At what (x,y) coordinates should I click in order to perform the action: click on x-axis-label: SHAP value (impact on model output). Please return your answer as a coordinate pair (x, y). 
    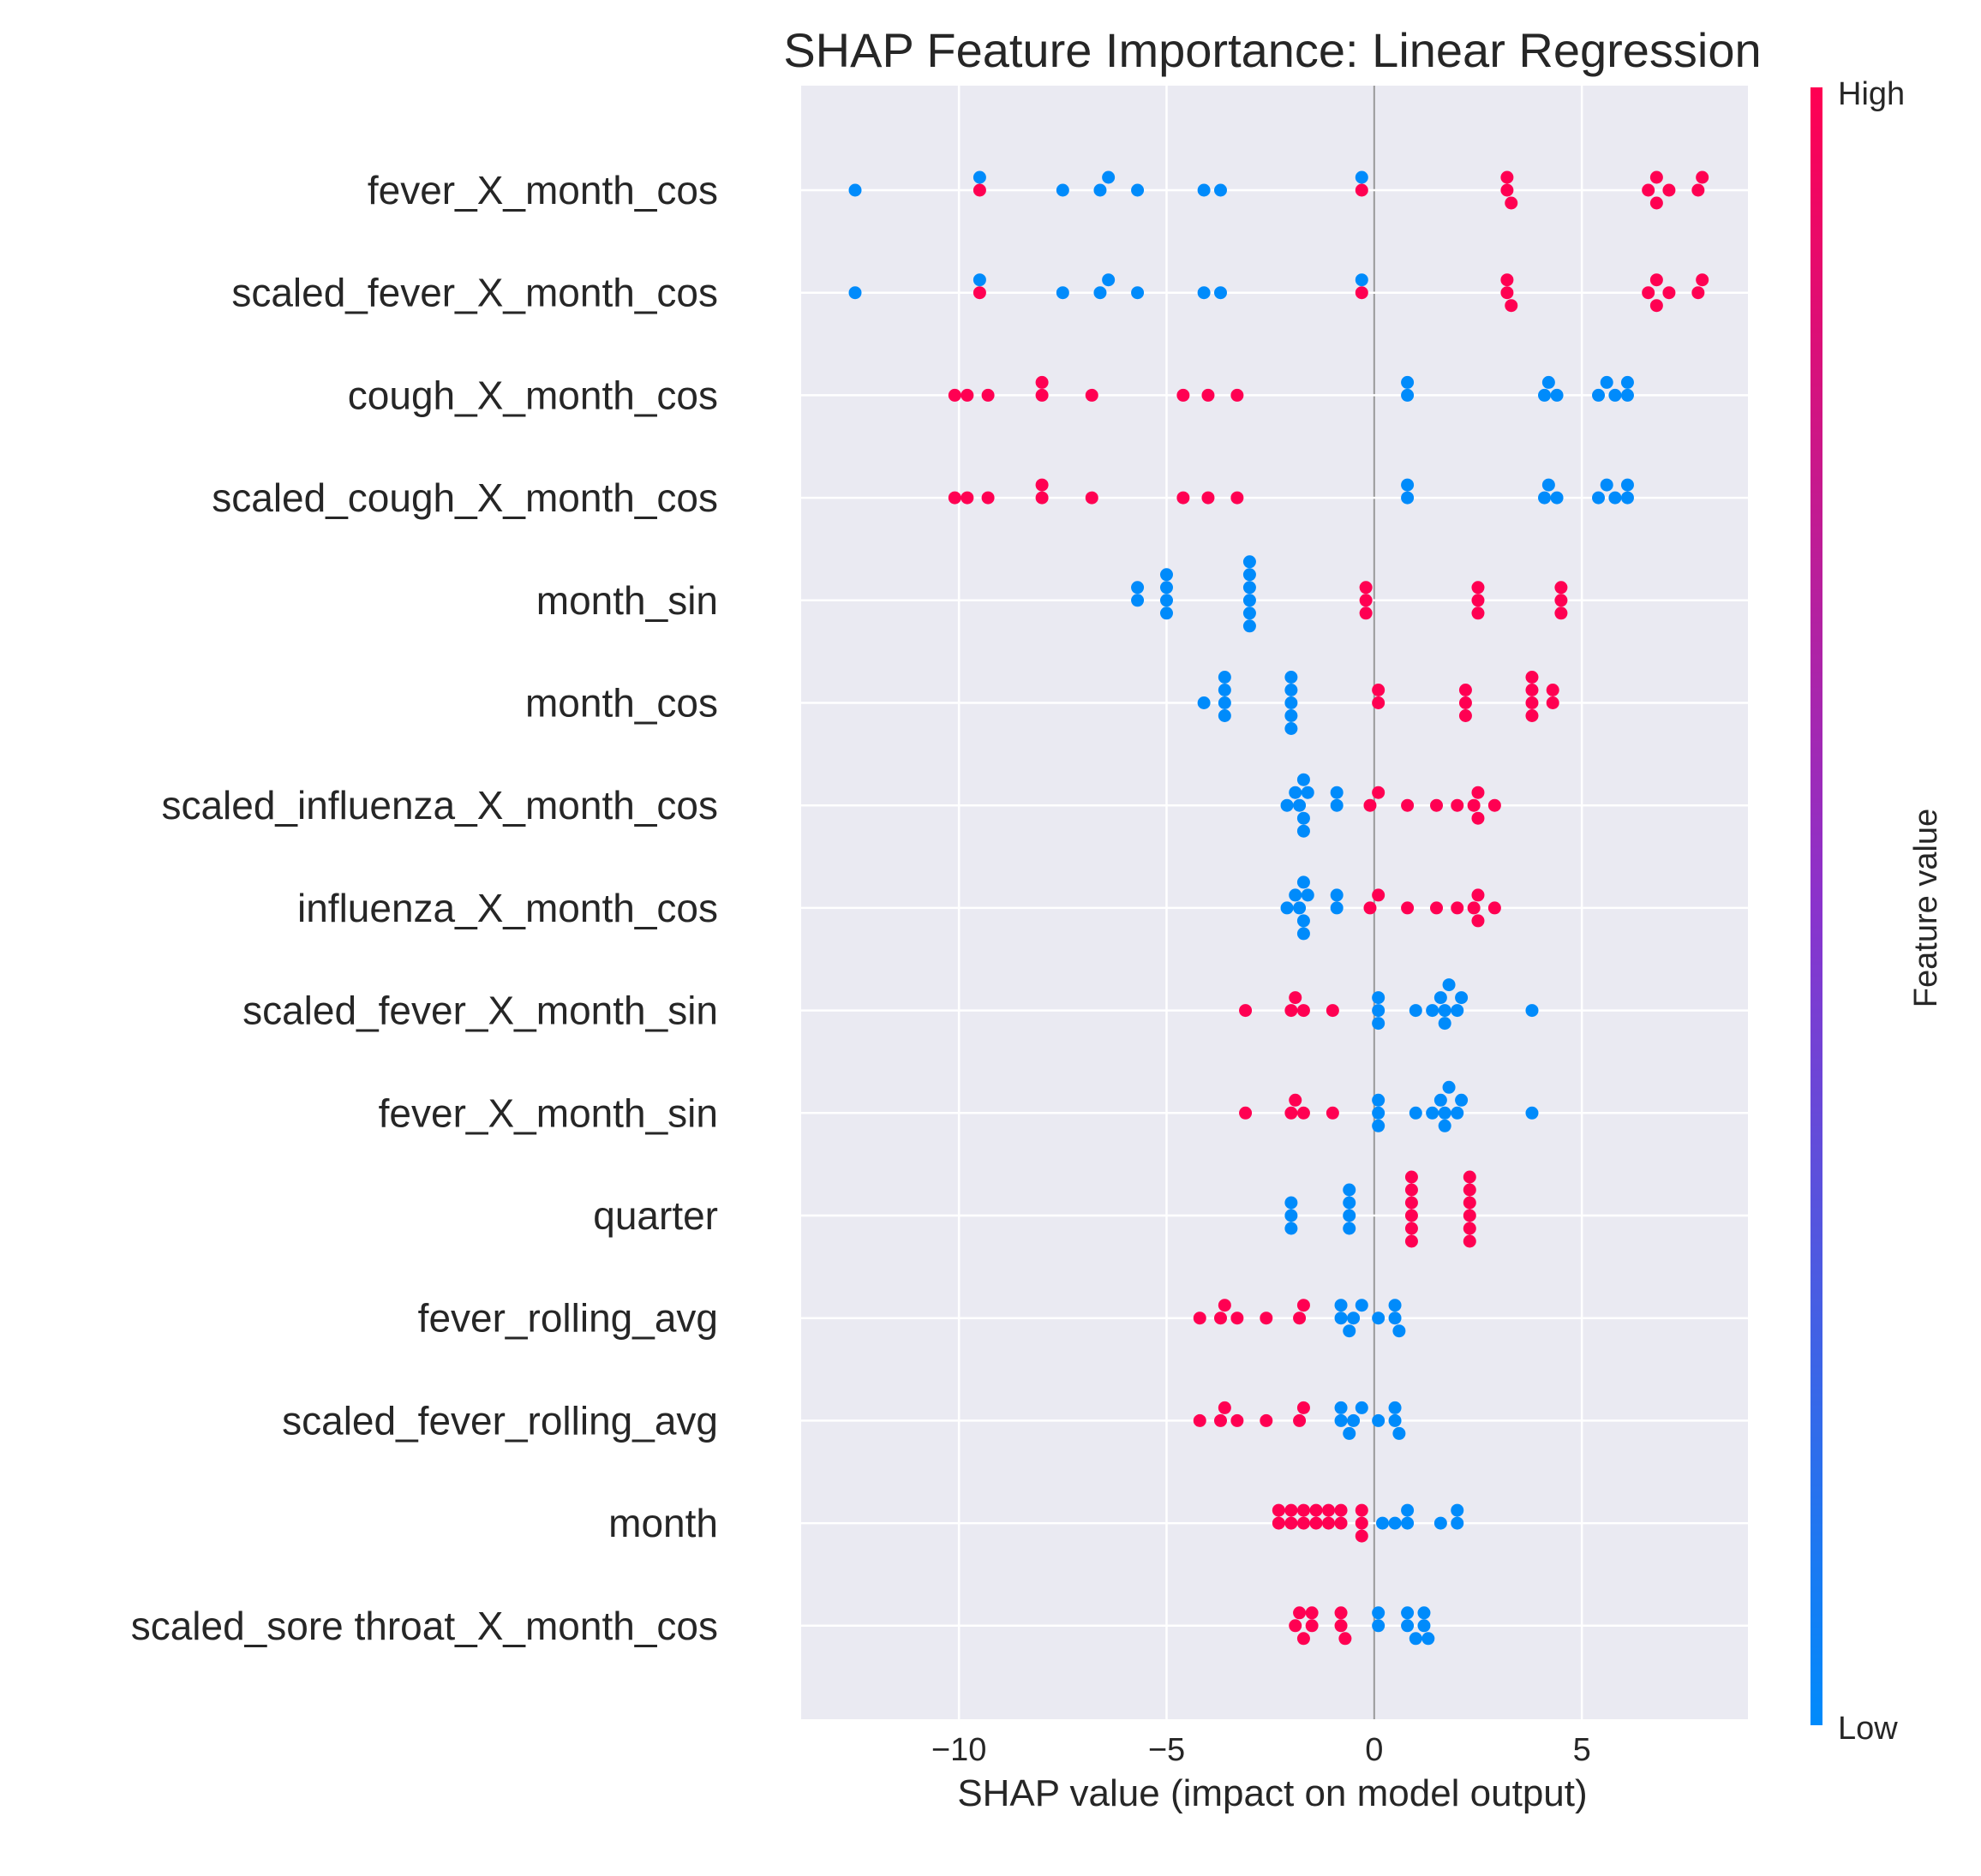
    Looking at the image, I should click on (1272, 1793).